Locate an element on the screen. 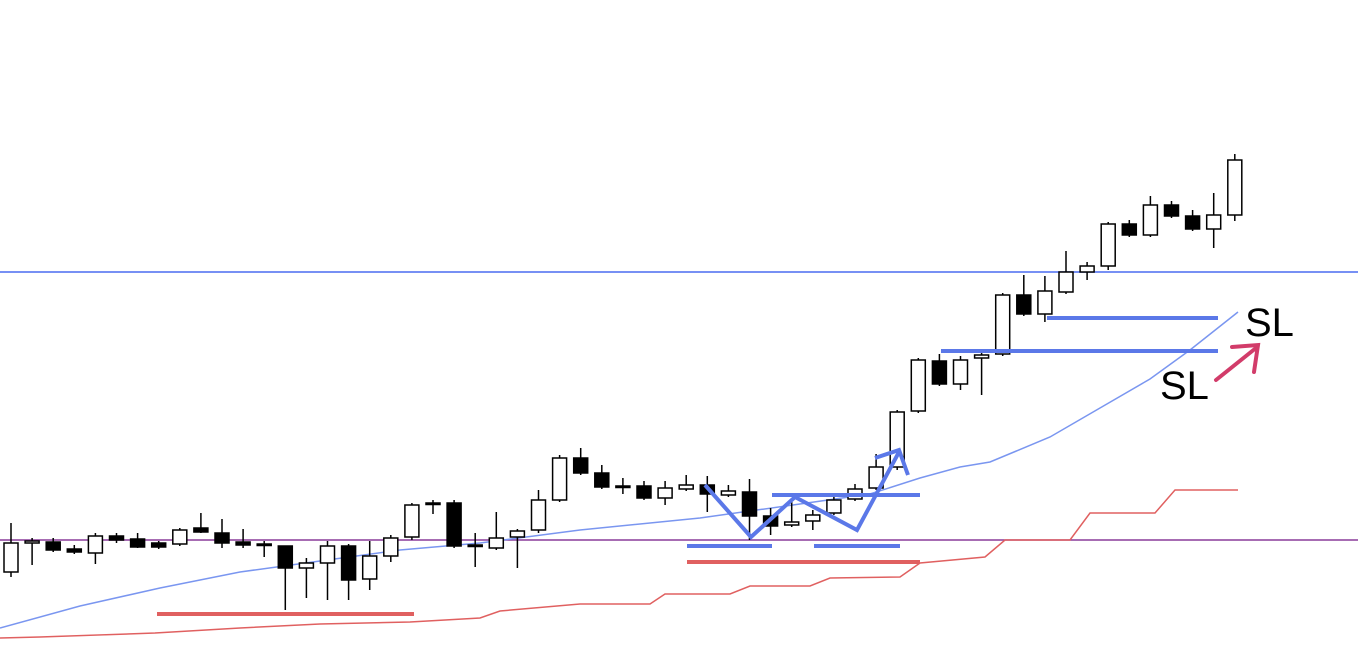 This screenshot has height=648, width=1358. red-levels is located at coordinates (538, 588).